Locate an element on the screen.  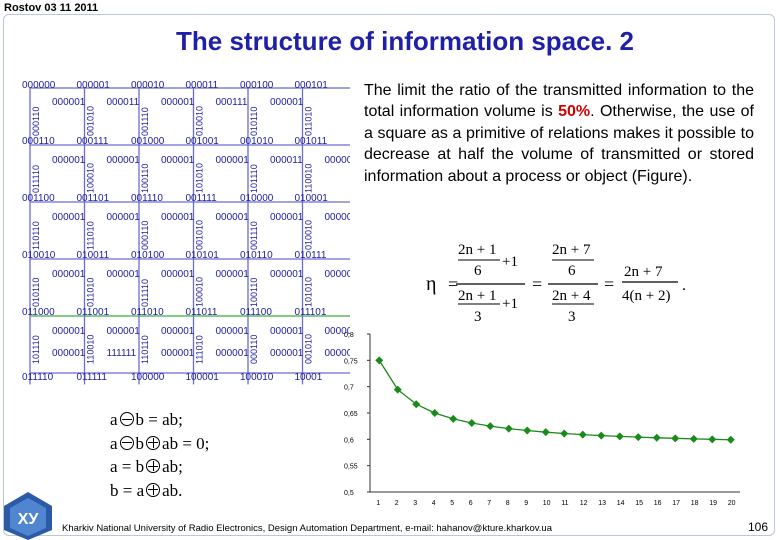
grid-vertical-label: 111010 is located at coordinates (91, 235).